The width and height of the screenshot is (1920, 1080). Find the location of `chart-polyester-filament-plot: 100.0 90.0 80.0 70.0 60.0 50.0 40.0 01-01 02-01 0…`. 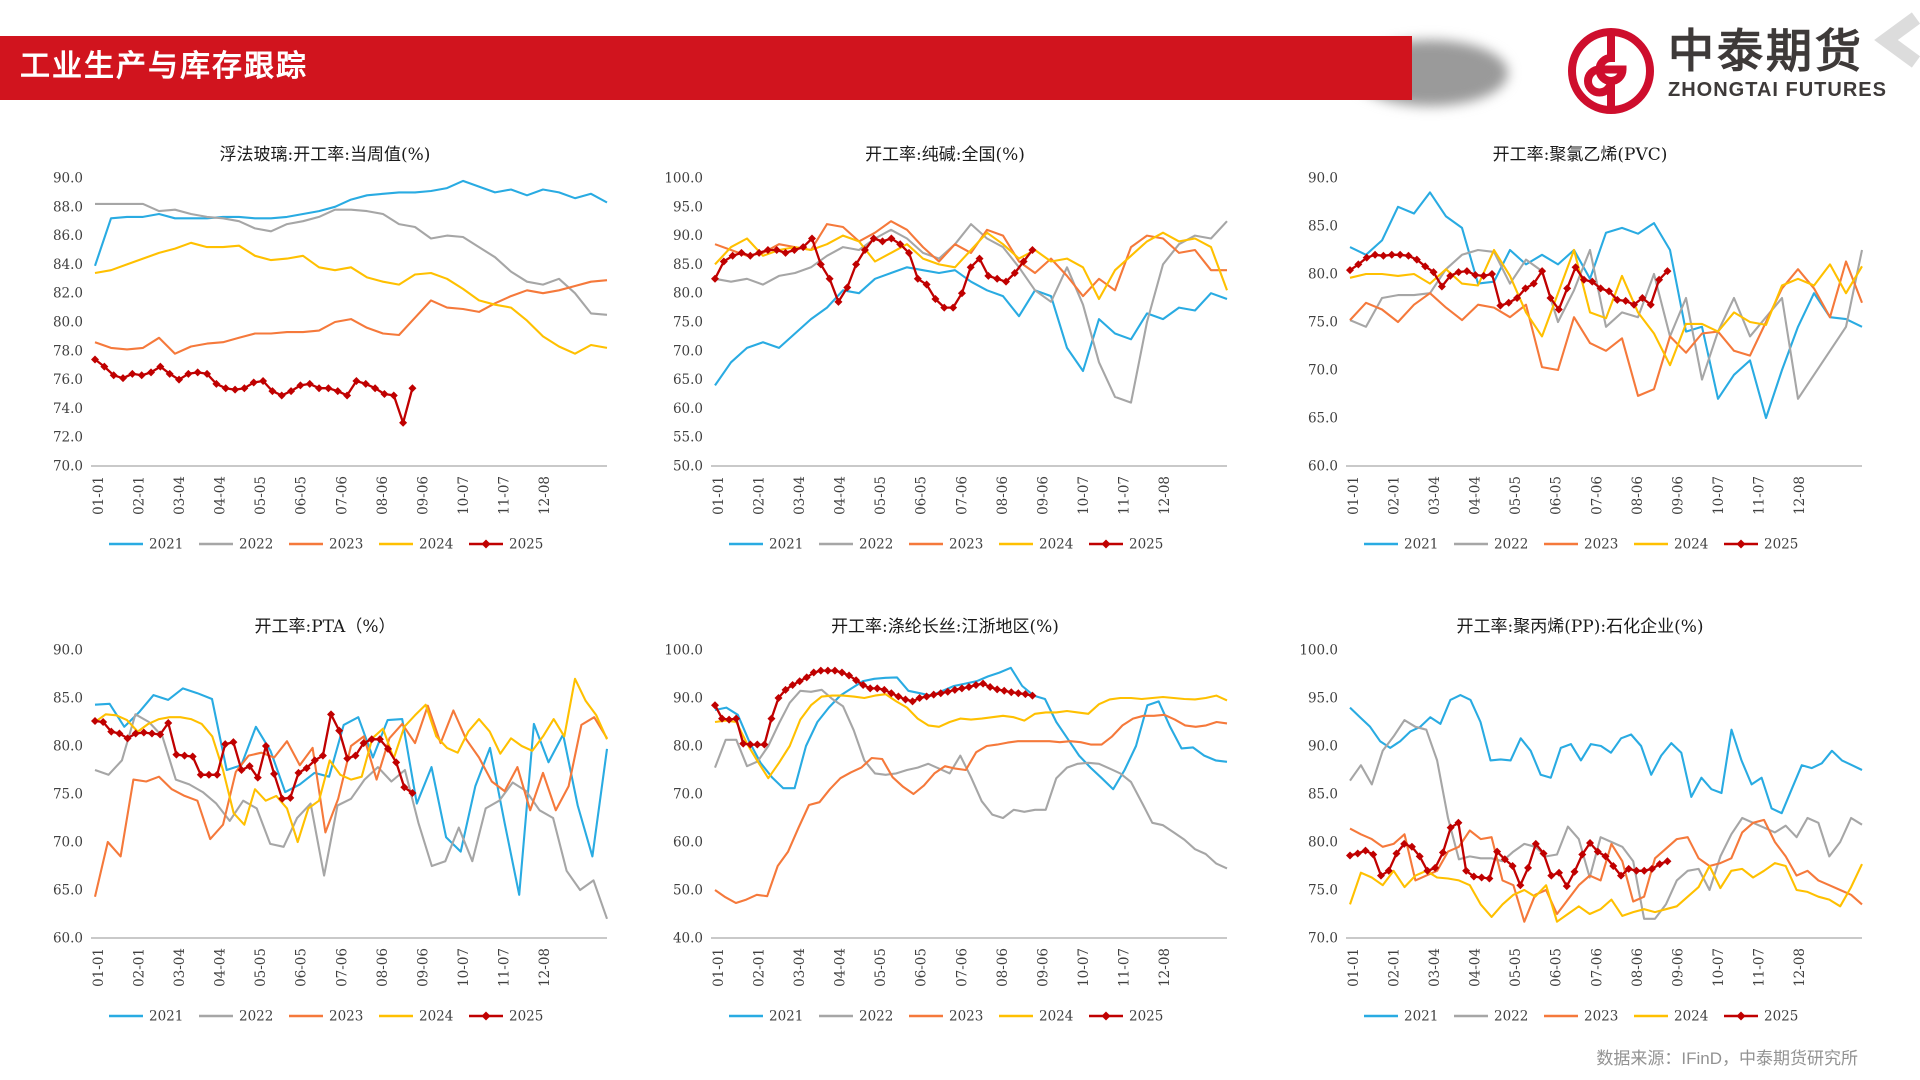

chart-polyester-filament-plot: 100.0 90.0 80.0 70.0 60.0 50.0 40.0 01-01 02-01 0… is located at coordinates (946, 834).